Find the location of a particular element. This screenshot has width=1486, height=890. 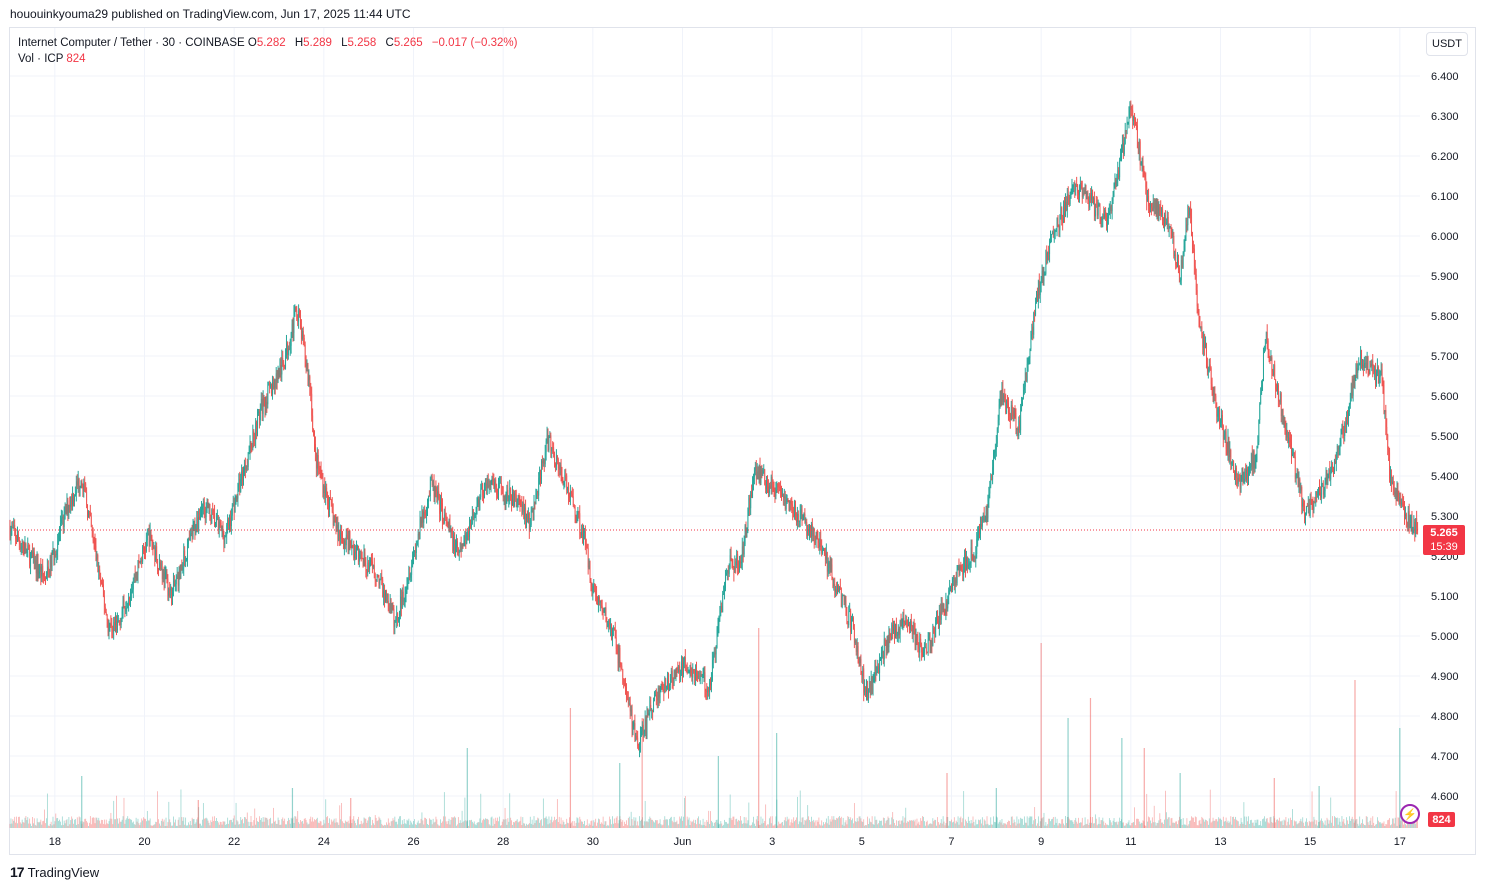

volume-spike is located at coordinates (467, 788).